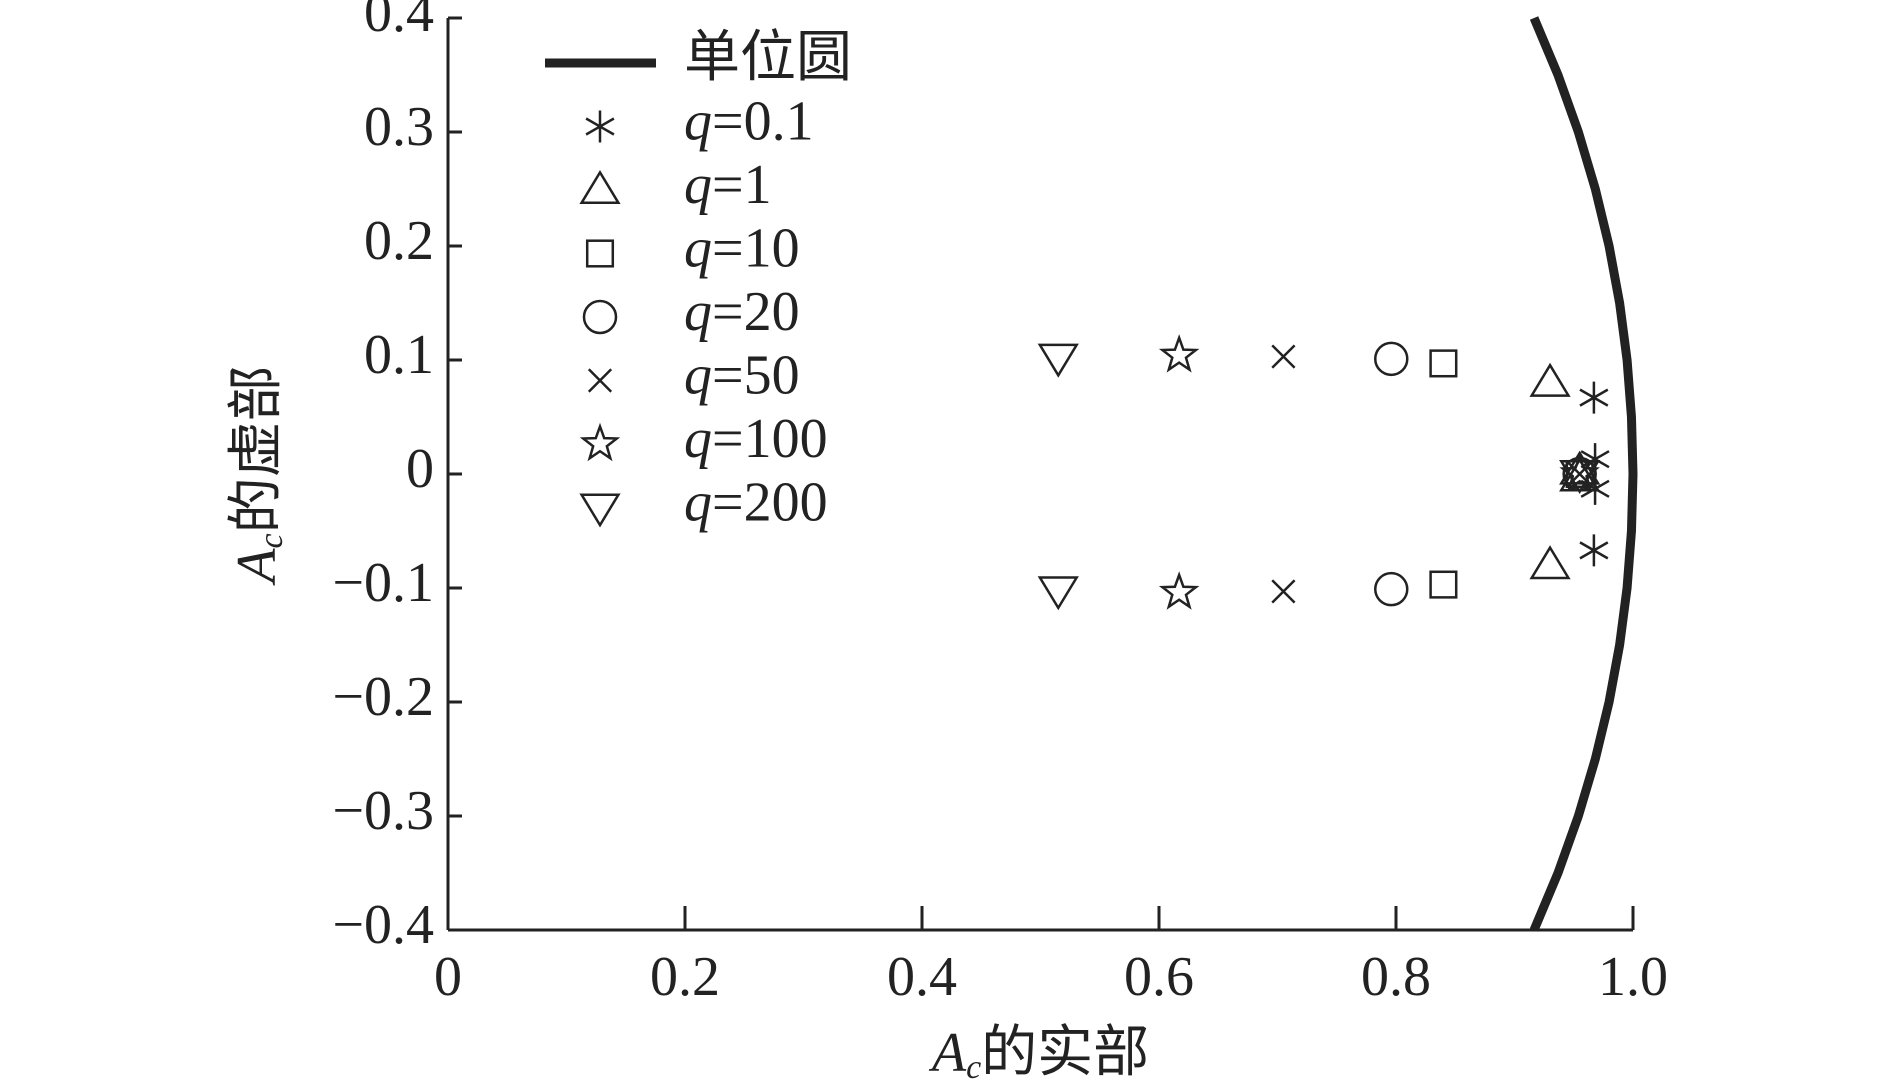 This screenshot has height=1091, width=1889. What do you see at coordinates (756, 248) in the screenshot?
I see `label-part: =10` at bounding box center [756, 248].